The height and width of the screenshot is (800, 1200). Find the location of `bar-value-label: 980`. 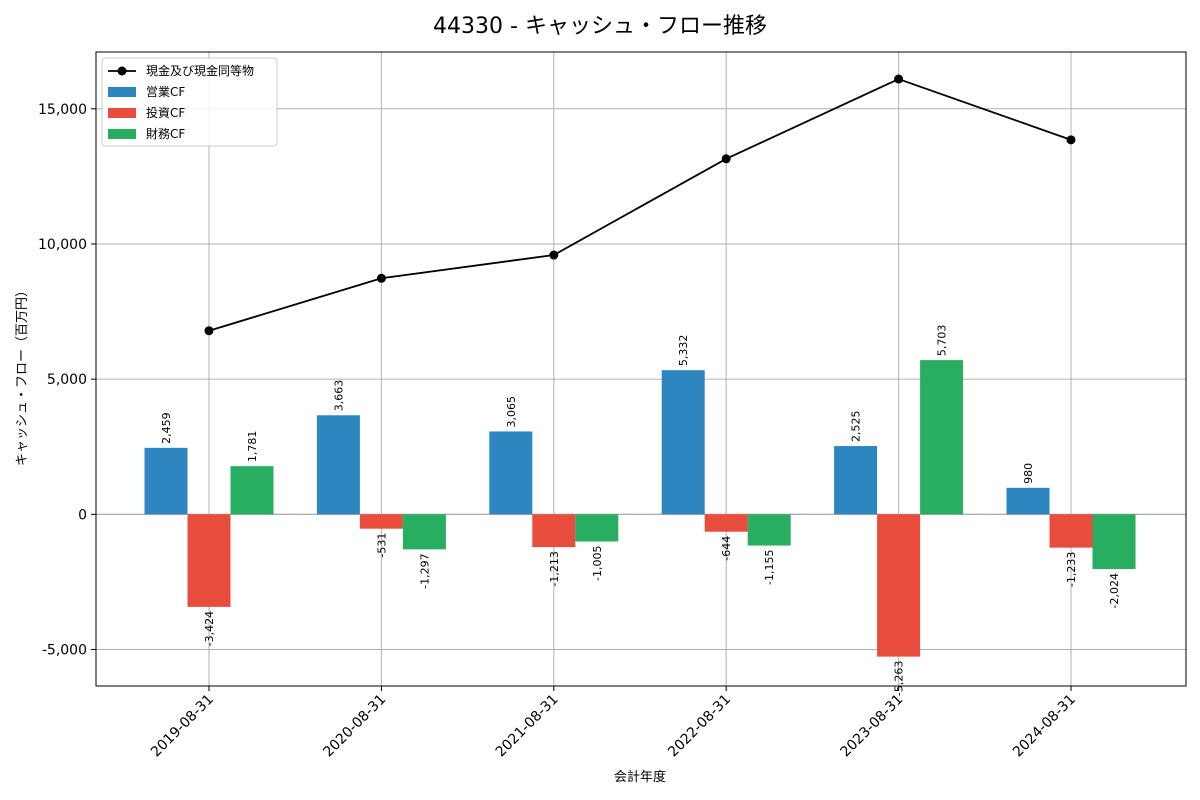

bar-value-label: 980 is located at coordinates (1028, 473).